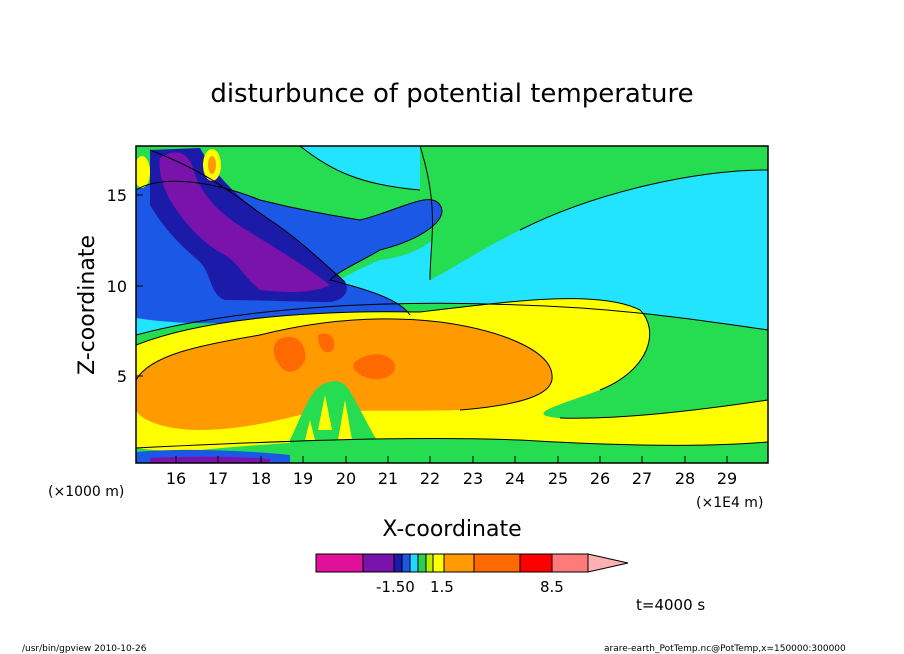 Image resolution: width=904 pixels, height=654 pixels. Describe the element at coordinates (727, 478) in the screenshot. I see `x-tick-label: 29` at that location.